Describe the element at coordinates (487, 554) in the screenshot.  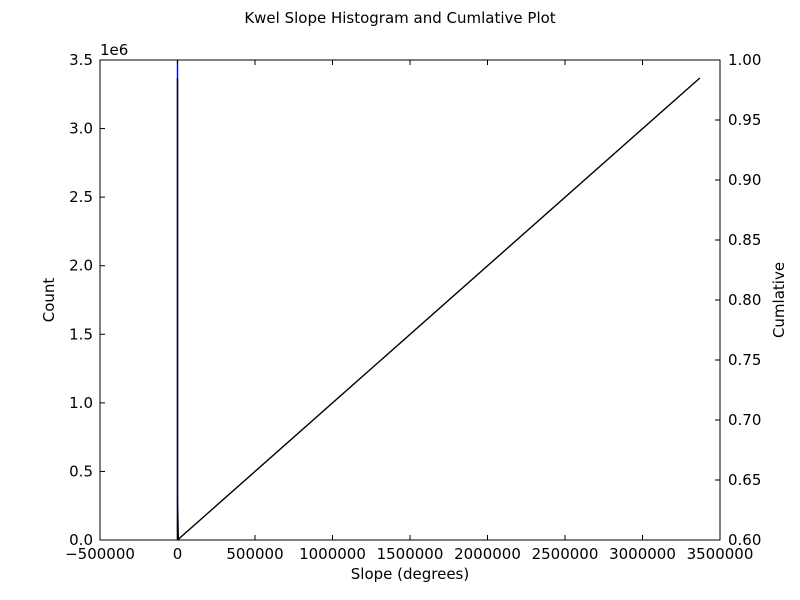
I see `x-tick-label: 2000000` at that location.